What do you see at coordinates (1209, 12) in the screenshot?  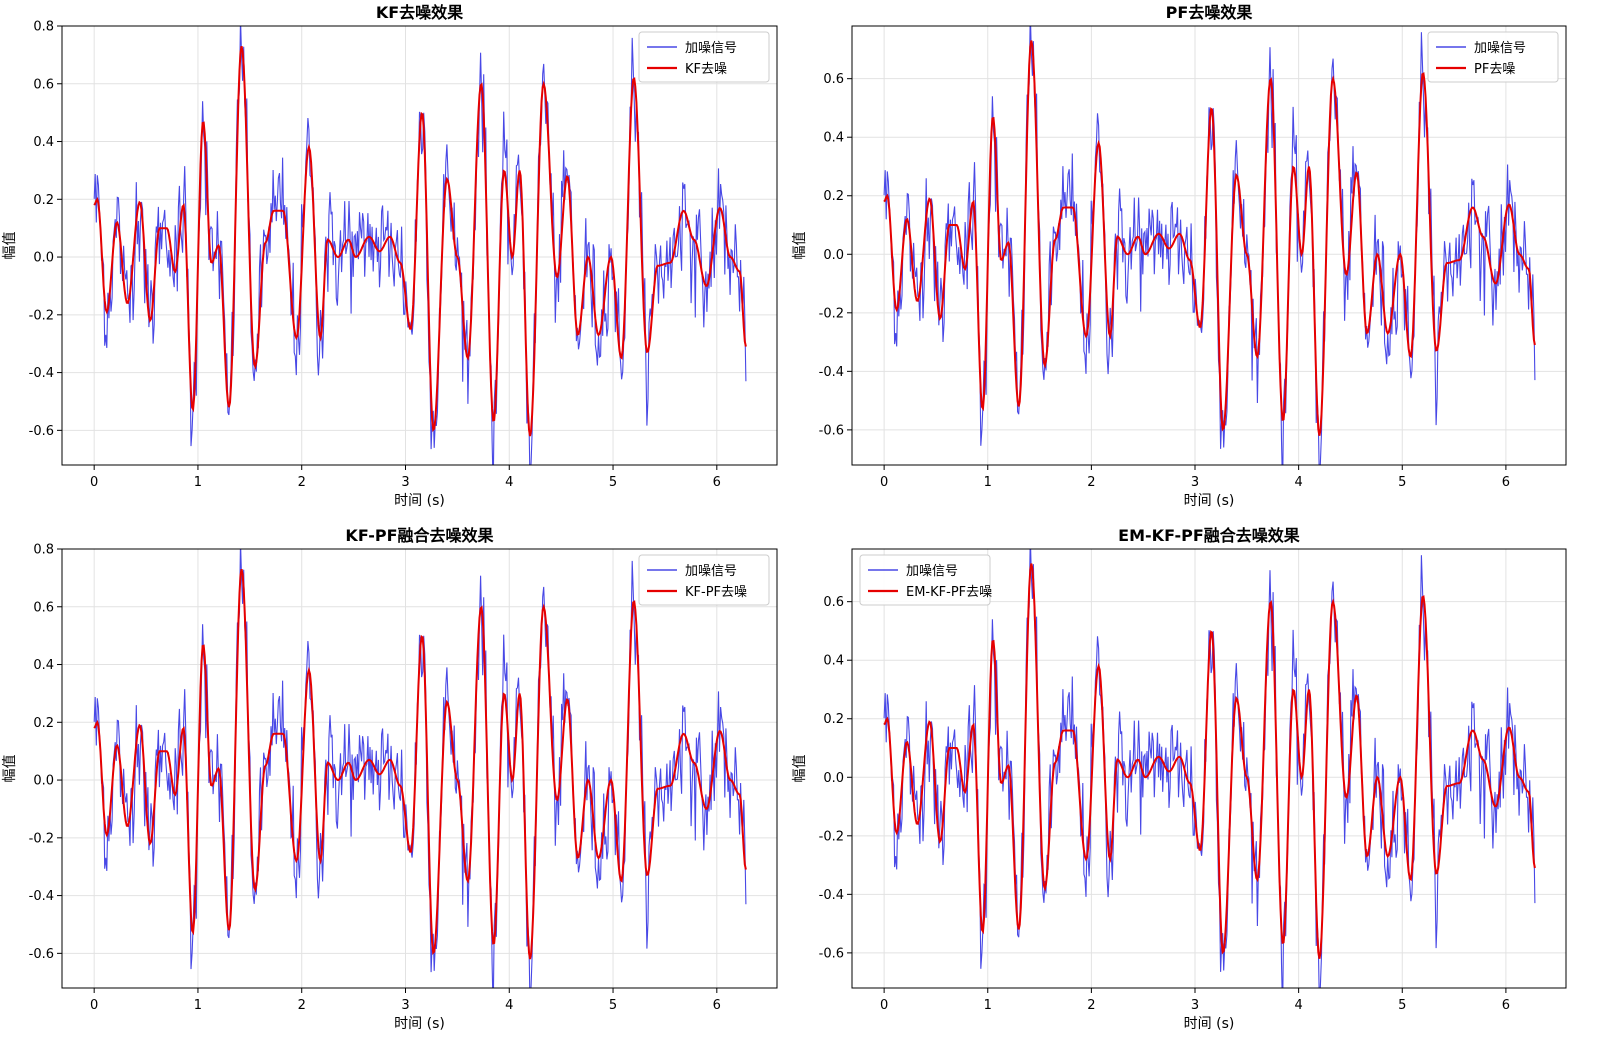 I see `chart-title: PF去噪效果` at bounding box center [1209, 12].